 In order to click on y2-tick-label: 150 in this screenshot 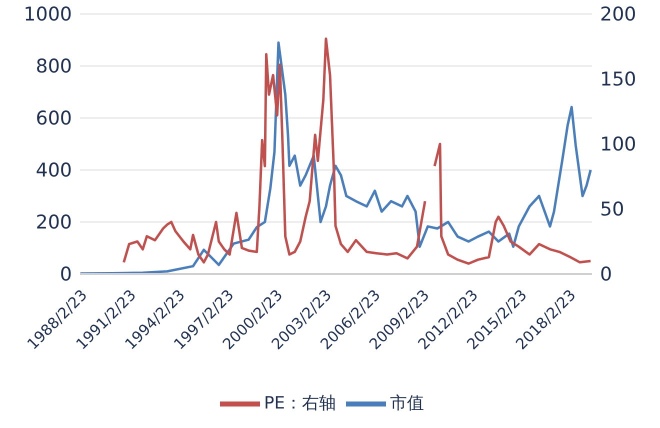, I will do `click(618, 79)`.